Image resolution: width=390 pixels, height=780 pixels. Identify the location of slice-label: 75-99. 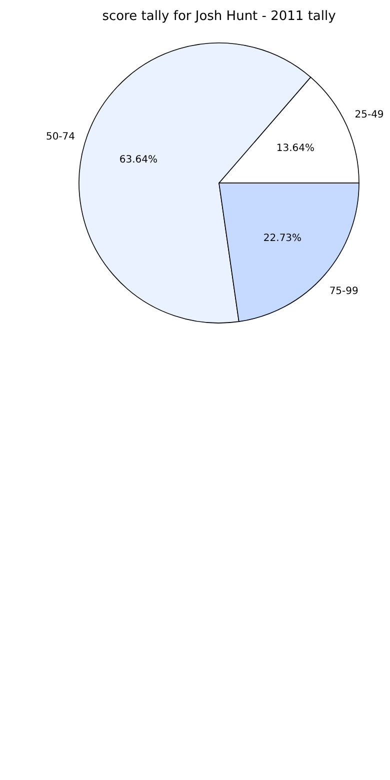
(343, 292).